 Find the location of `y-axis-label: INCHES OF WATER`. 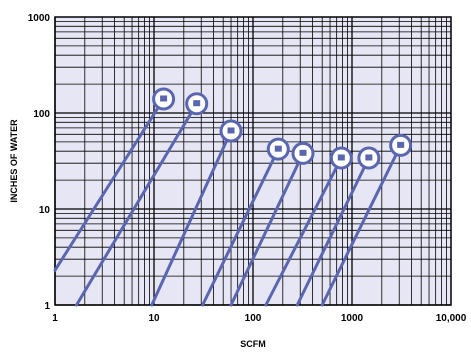

y-axis-label: INCHES OF WATER is located at coordinates (14, 161).